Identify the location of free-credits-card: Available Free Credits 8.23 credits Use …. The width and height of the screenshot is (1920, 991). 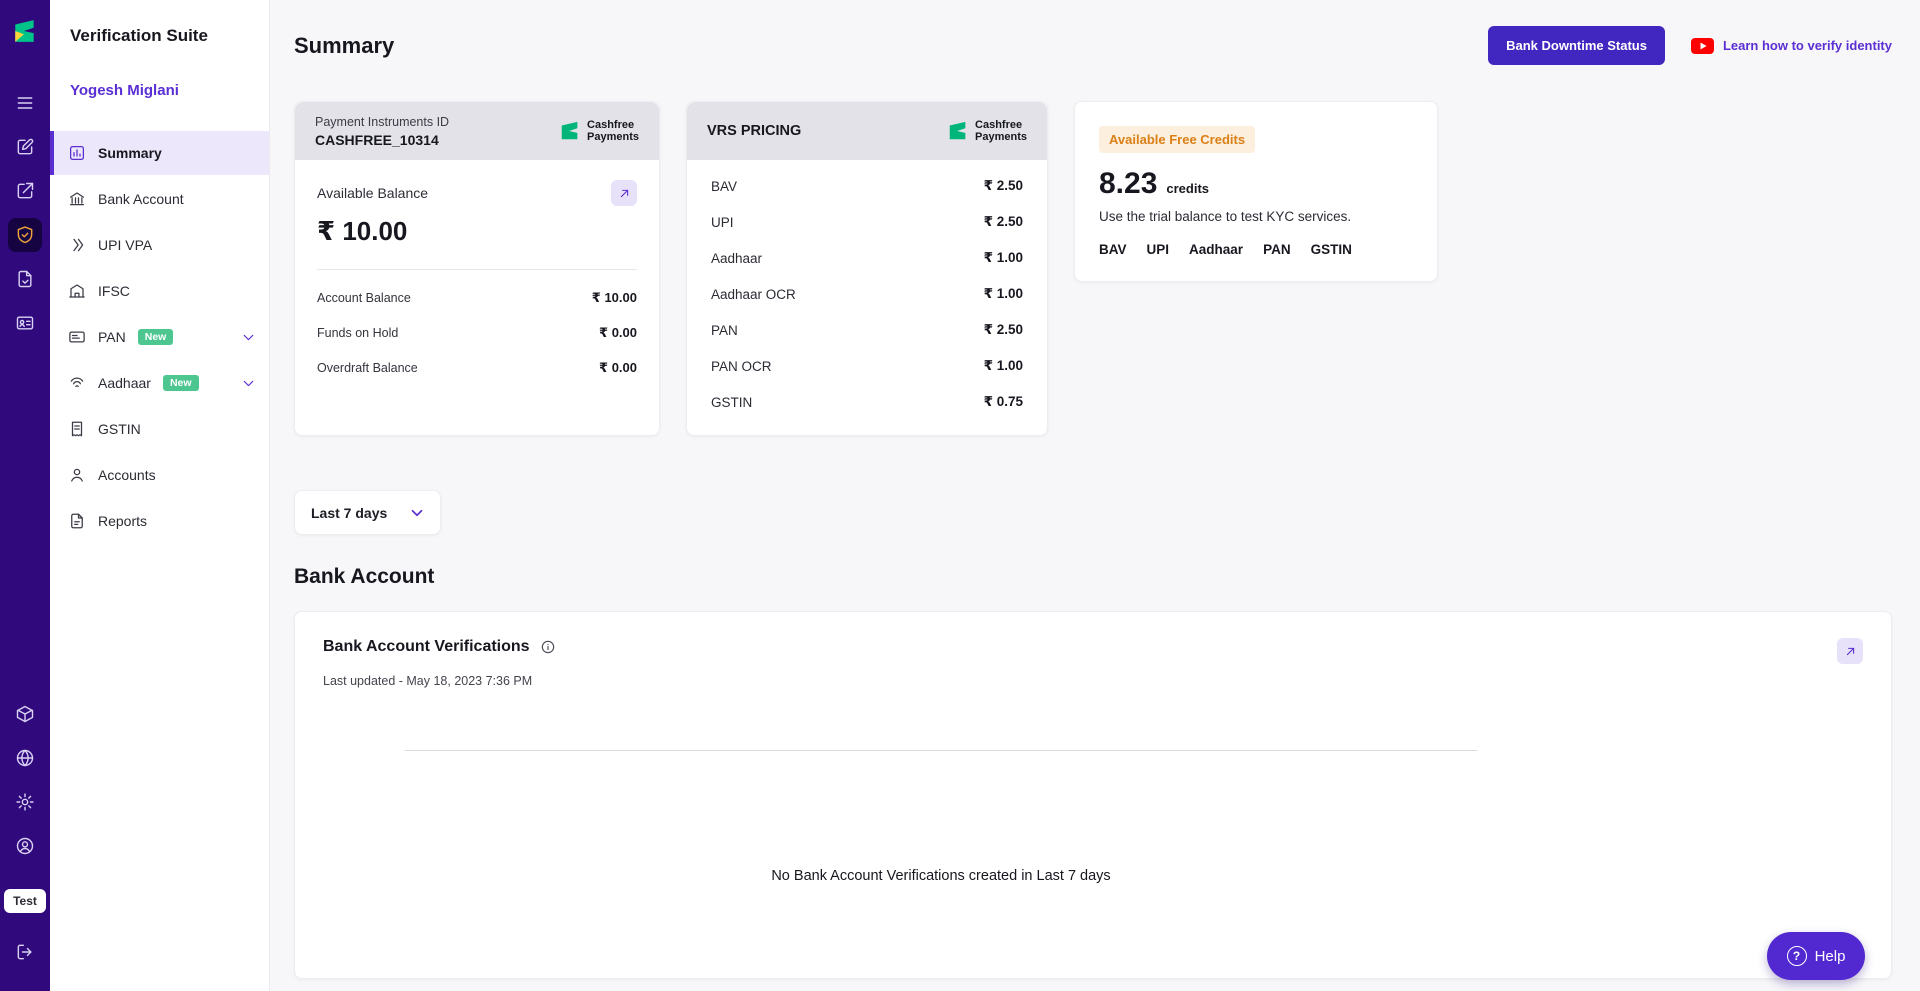
(1256, 191).